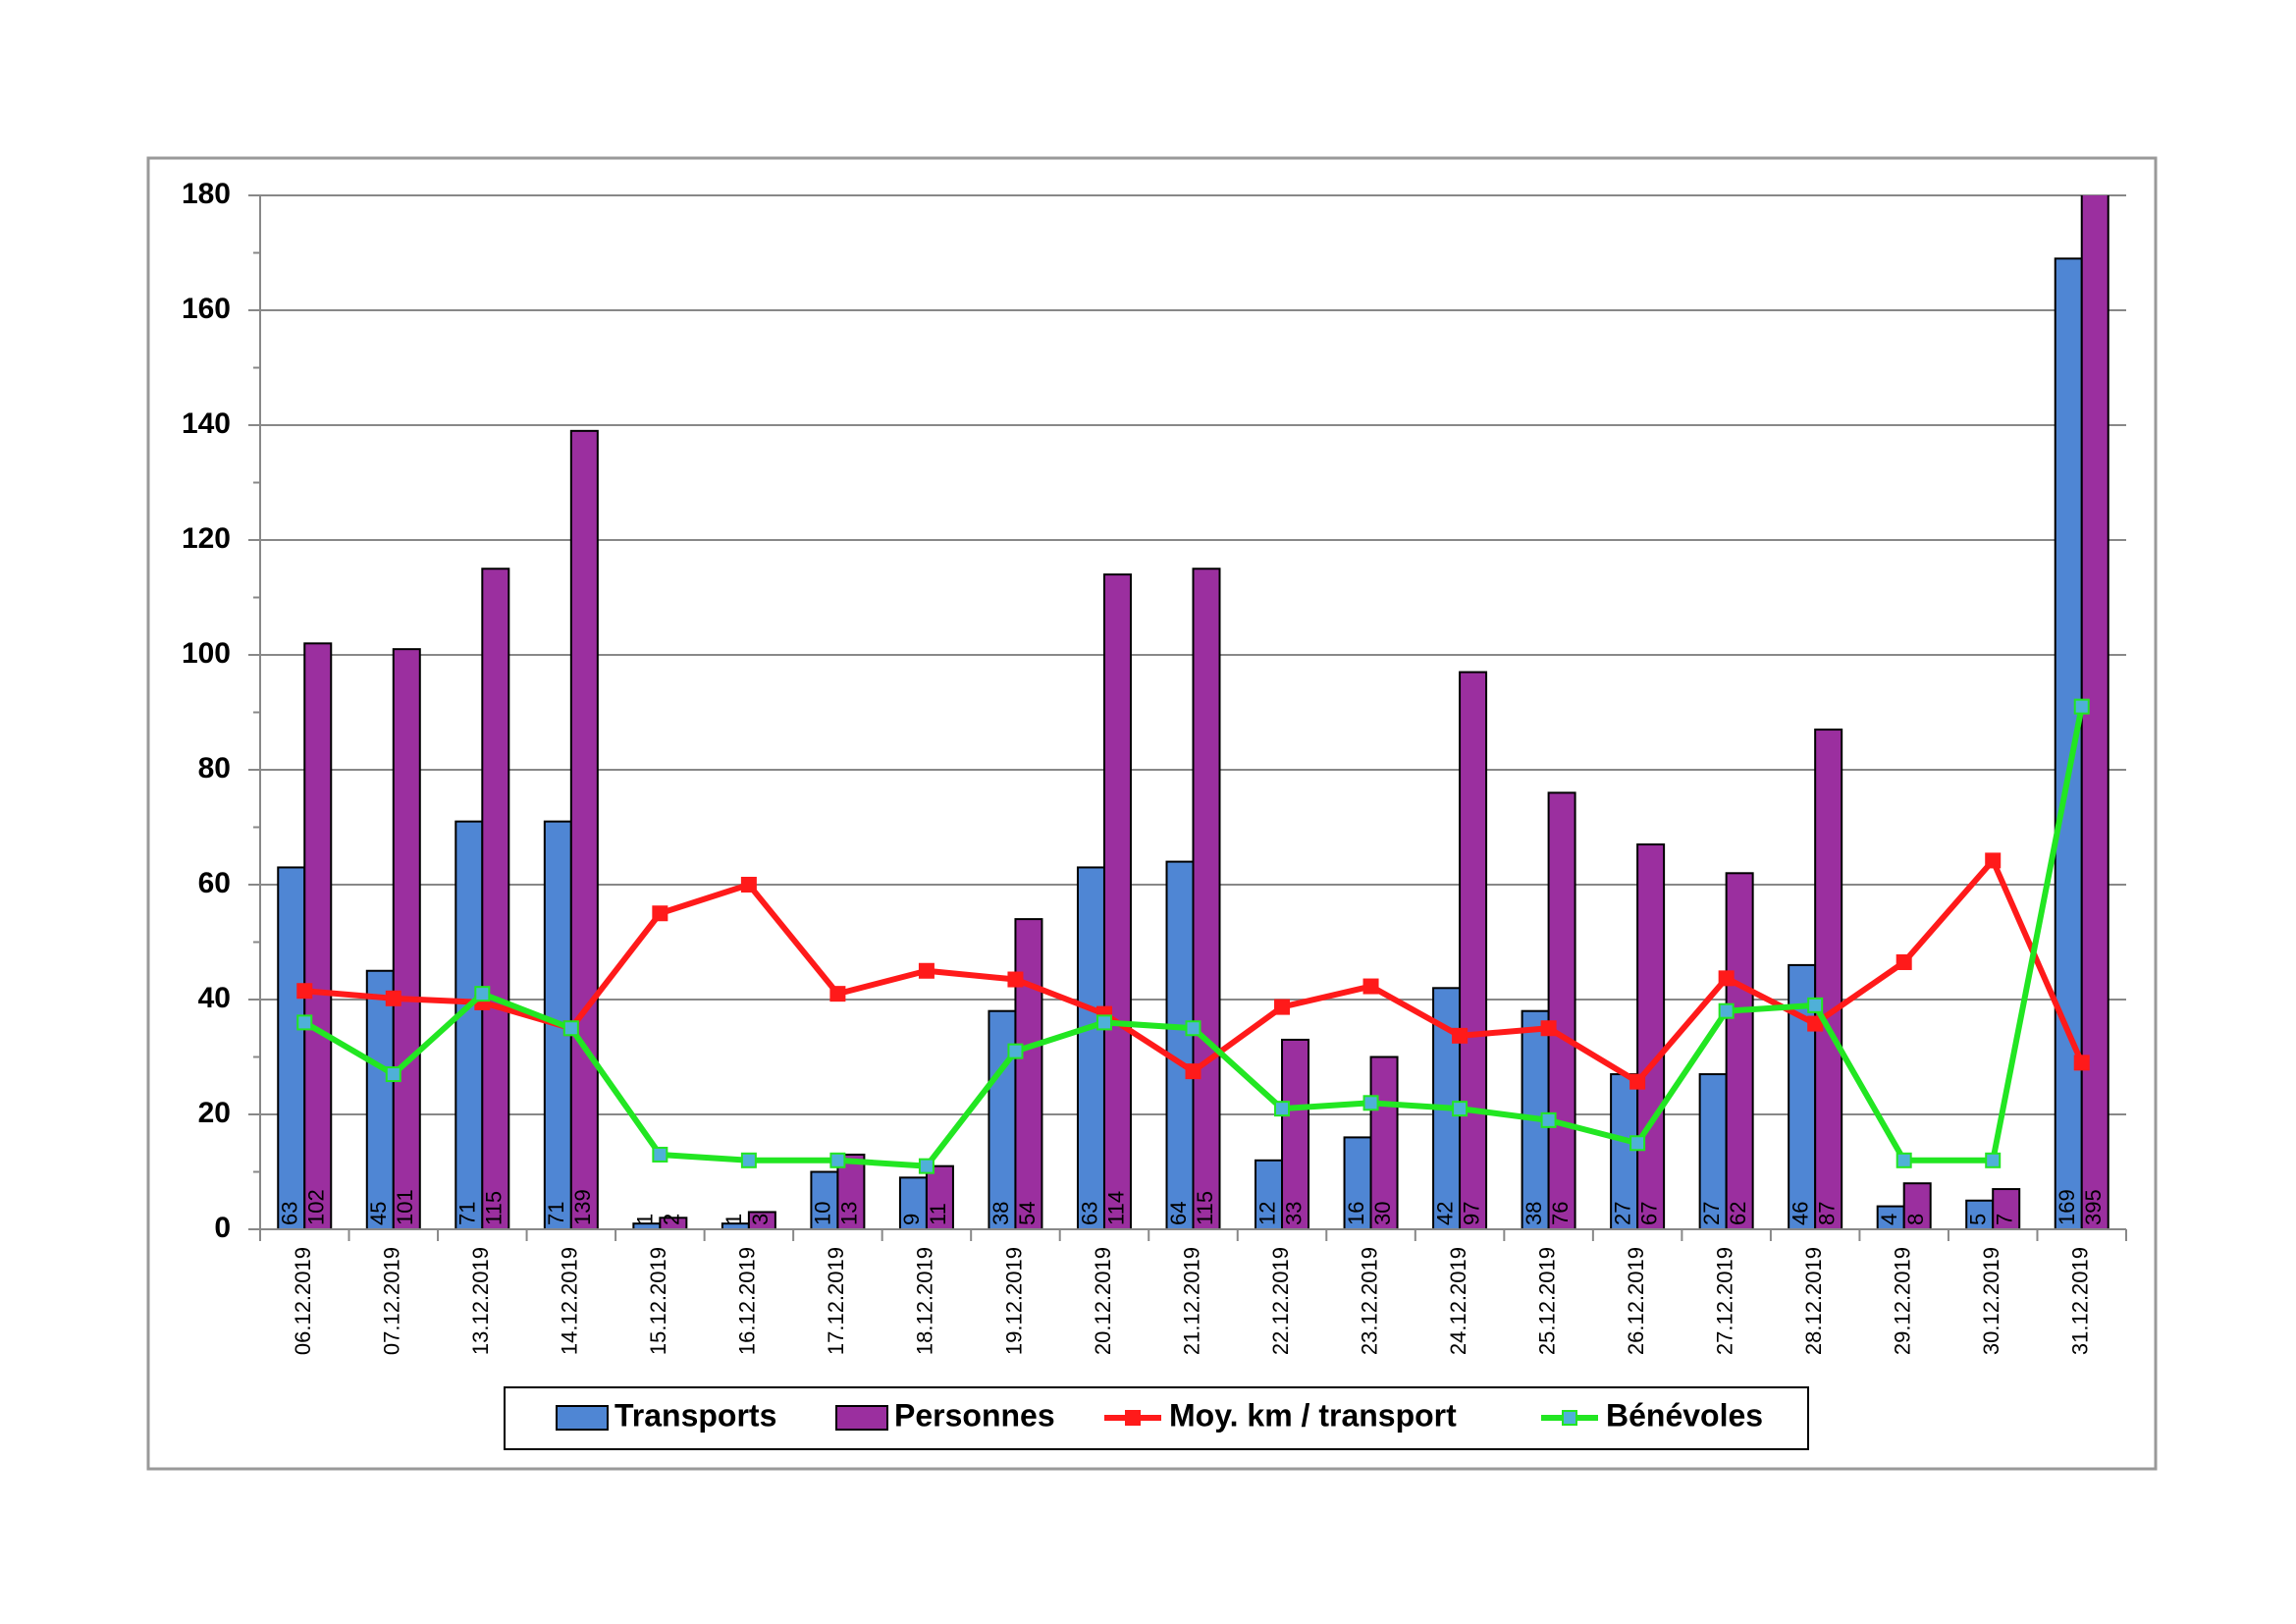  Describe the element at coordinates (1458, 1301) in the screenshot. I see `x-tick-label: 24.12.2019` at that location.